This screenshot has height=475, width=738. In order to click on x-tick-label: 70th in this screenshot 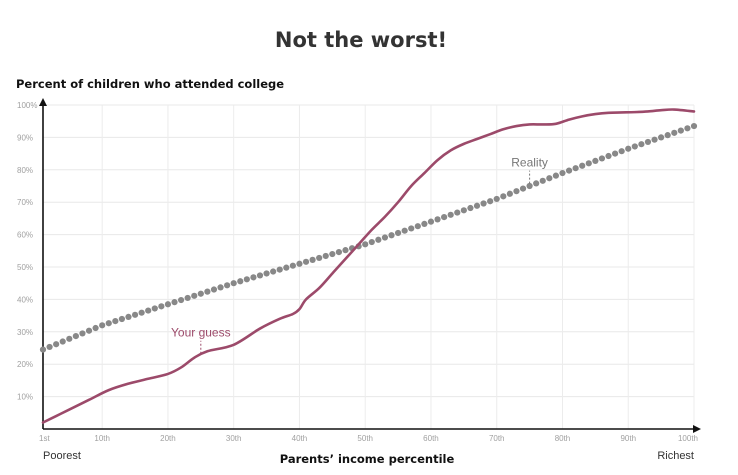, I will do `click(497, 438)`.